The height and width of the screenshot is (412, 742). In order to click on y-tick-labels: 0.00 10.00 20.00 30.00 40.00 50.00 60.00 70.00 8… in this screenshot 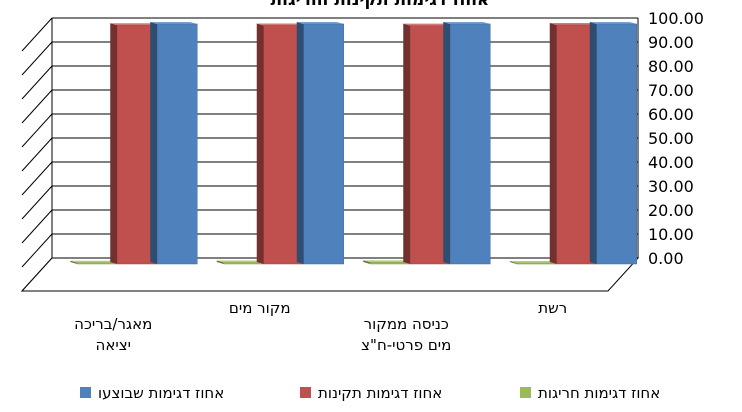, I will do `click(676, 138)`.